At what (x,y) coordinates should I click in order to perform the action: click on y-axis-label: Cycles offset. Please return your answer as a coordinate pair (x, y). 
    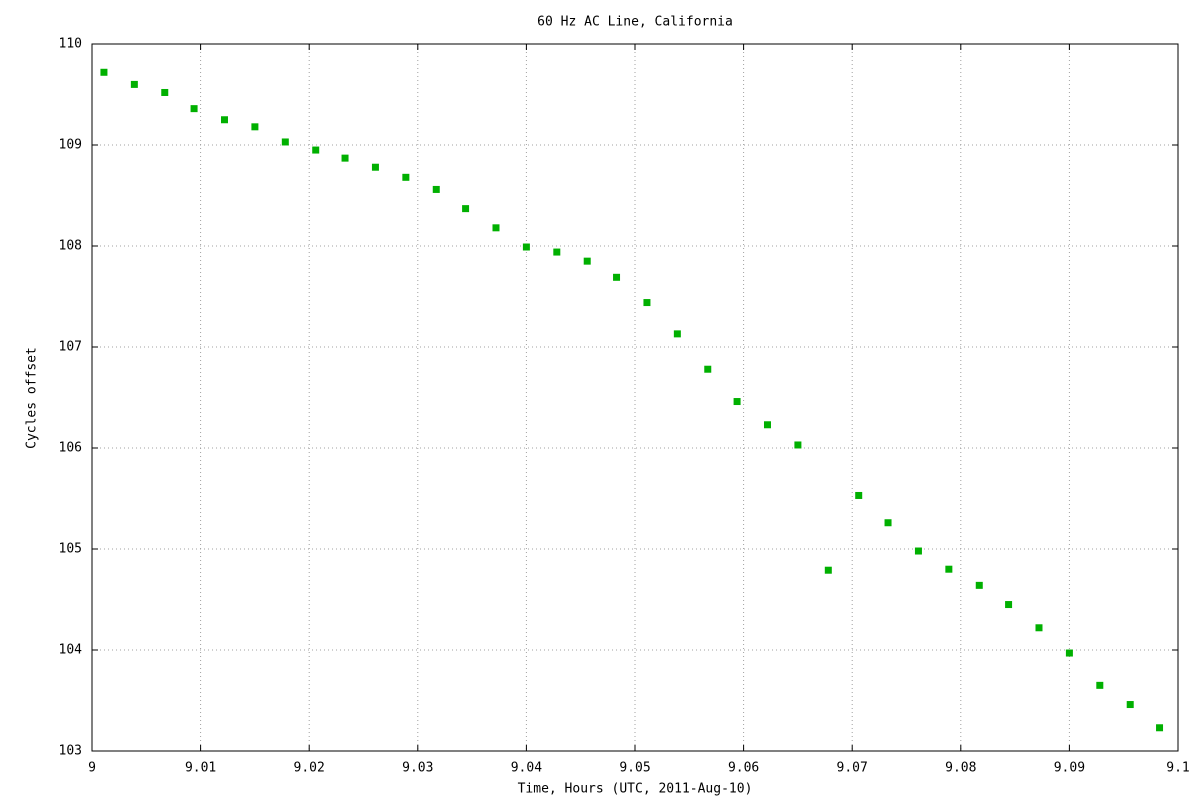
    Looking at the image, I should click on (32, 398).